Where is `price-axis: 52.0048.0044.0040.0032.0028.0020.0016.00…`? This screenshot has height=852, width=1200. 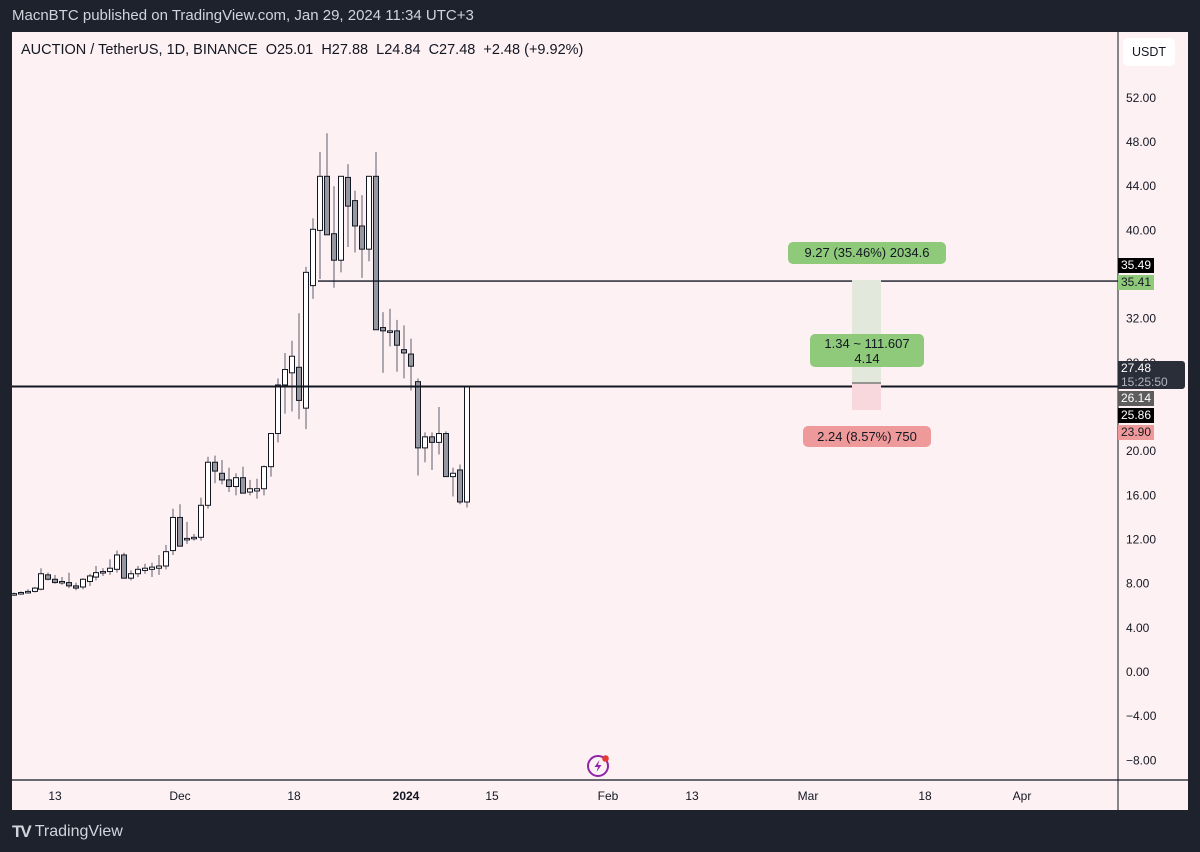 price-axis: 52.0048.0044.0040.0032.0028.0020.0016.00… is located at coordinates (1141, 429).